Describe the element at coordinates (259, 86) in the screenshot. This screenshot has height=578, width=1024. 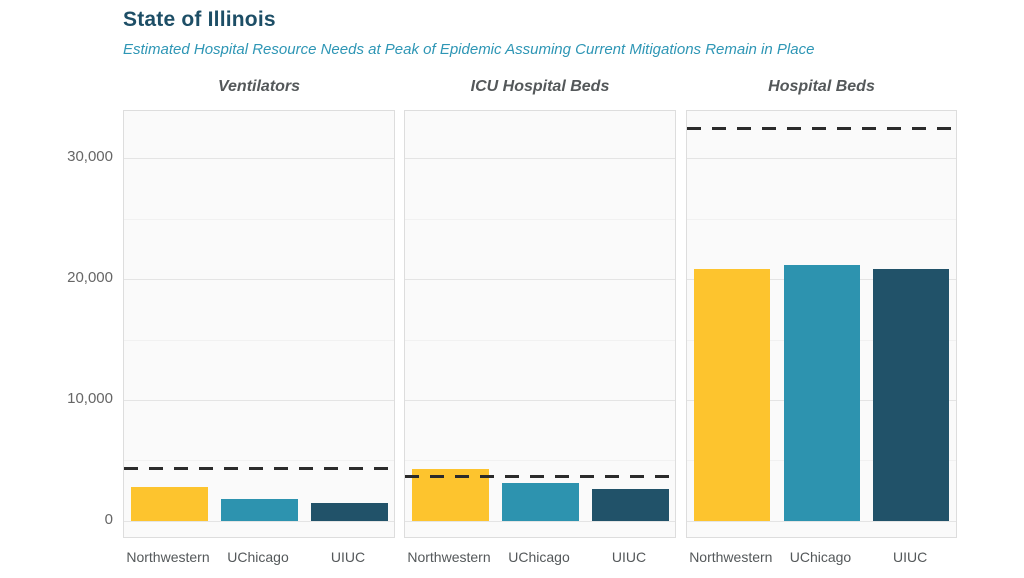
I see `facet-title: Ventilators` at that location.